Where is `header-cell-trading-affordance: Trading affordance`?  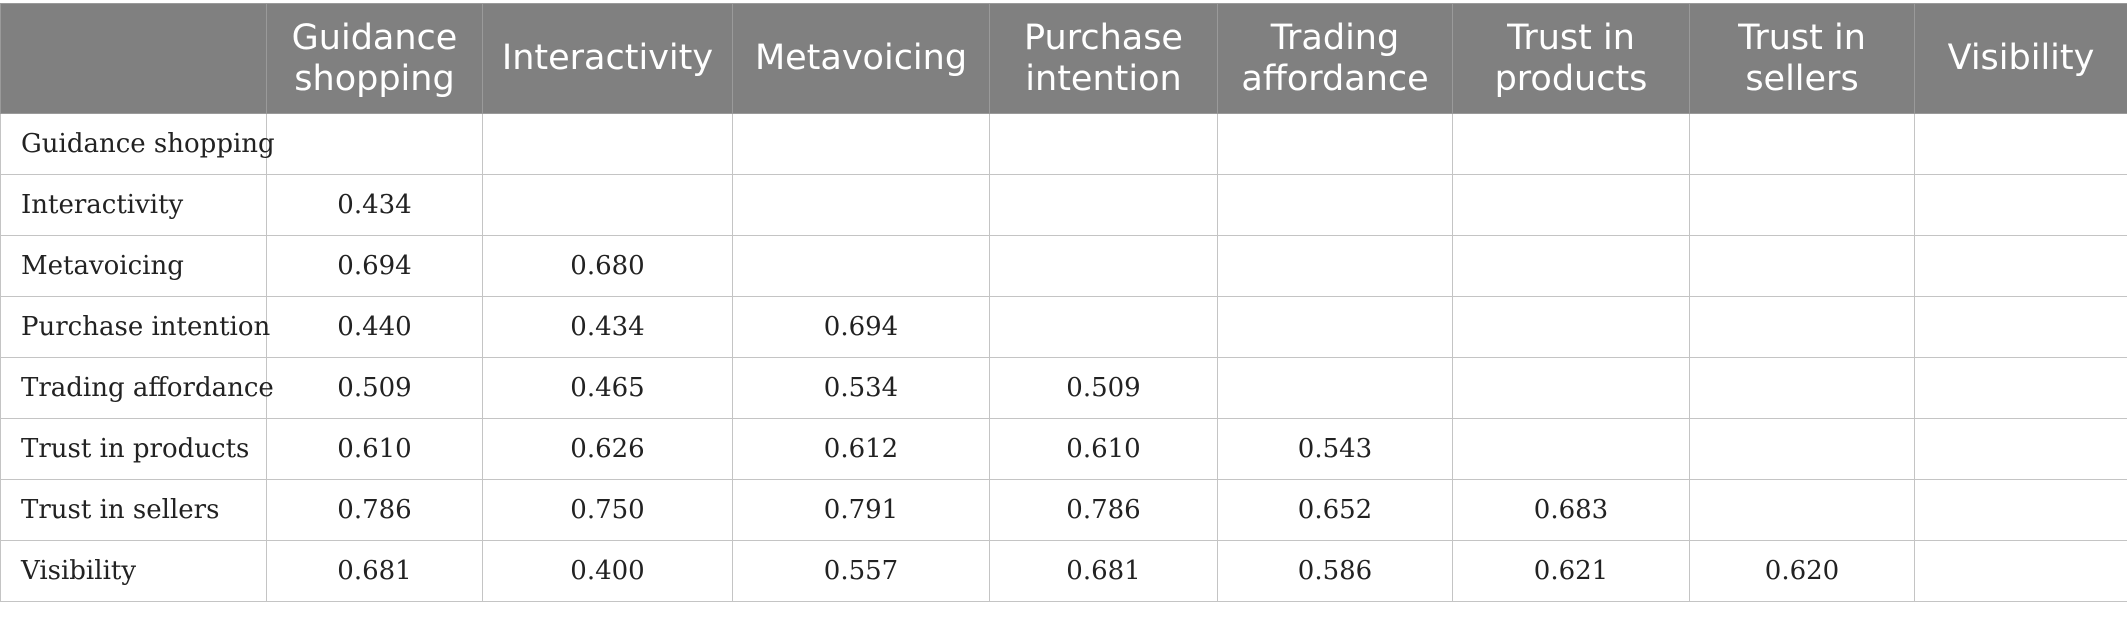 header-cell-trading-affordance: Trading affordance is located at coordinates (1335, 58).